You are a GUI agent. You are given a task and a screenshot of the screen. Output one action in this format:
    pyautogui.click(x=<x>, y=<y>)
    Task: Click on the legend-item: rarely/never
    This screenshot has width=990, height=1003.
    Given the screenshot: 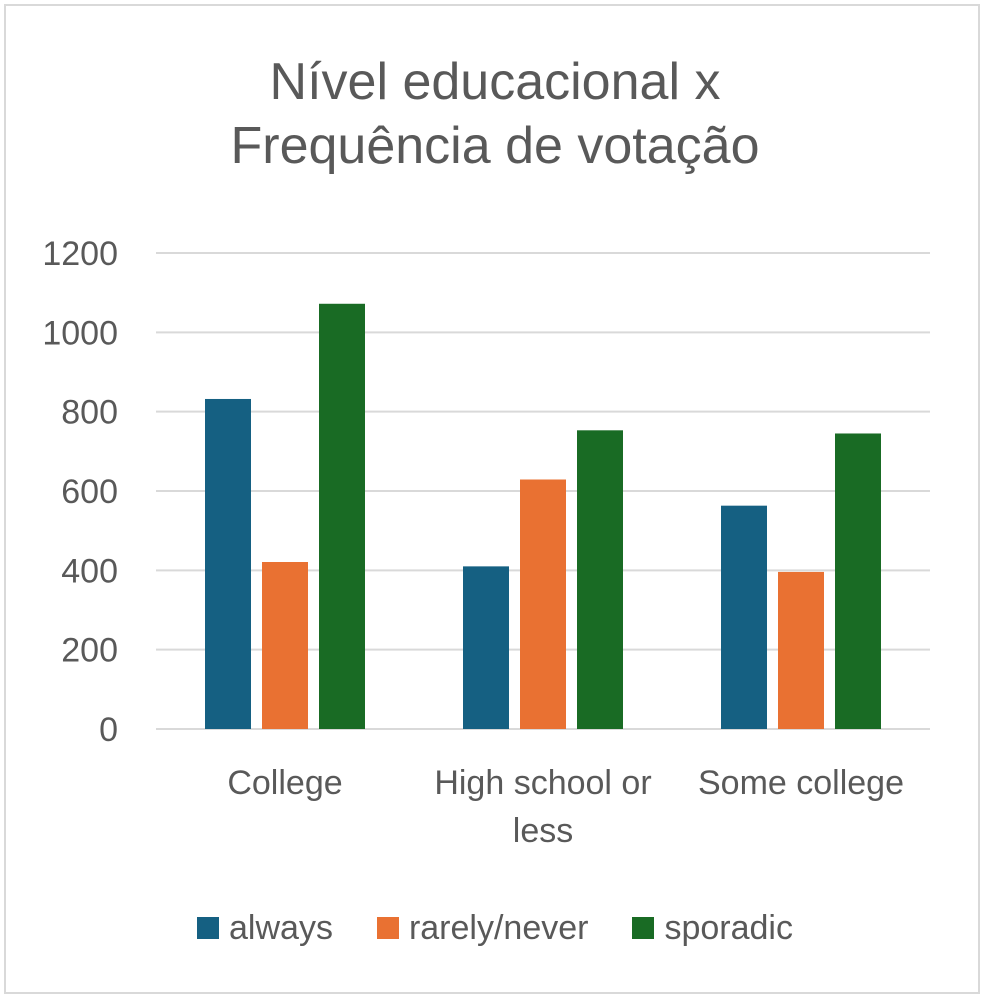 What is the action you would take?
    pyautogui.click(x=482, y=928)
    